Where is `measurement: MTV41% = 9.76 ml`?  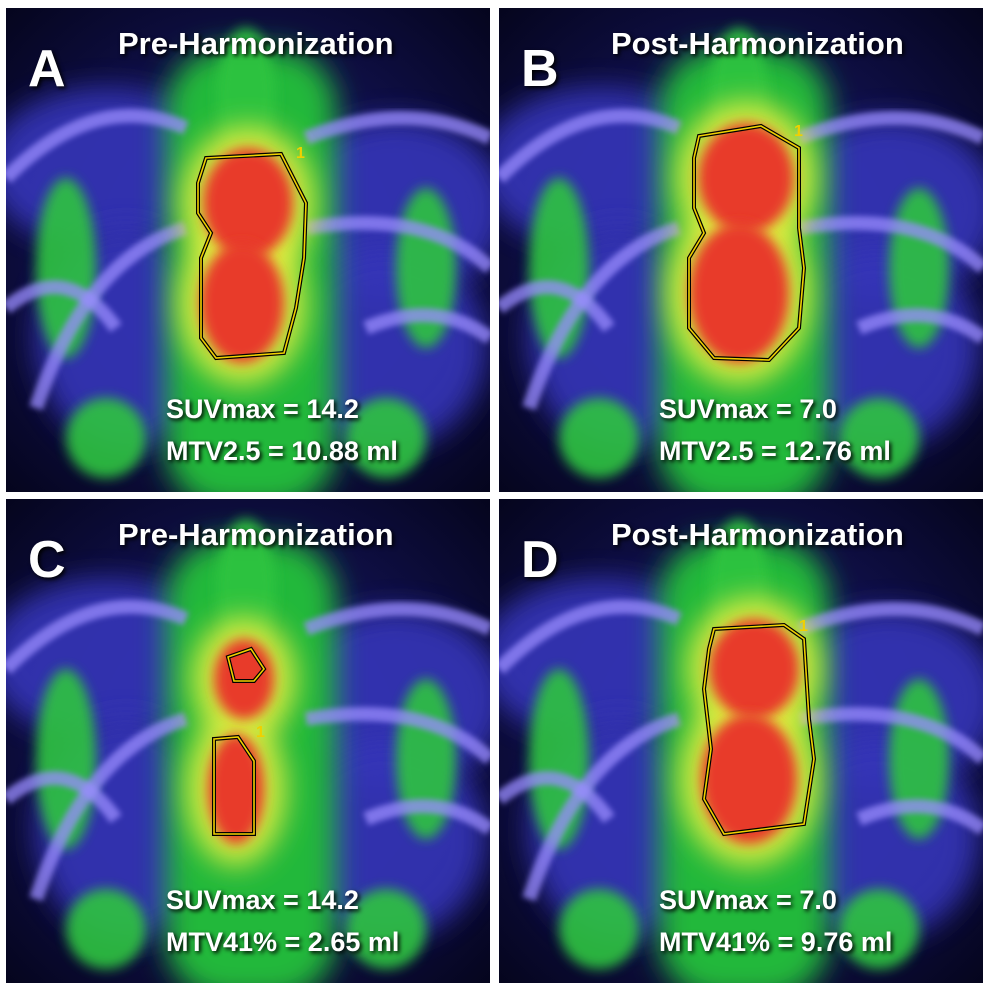 measurement: MTV41% = 9.76 ml is located at coordinates (775, 942).